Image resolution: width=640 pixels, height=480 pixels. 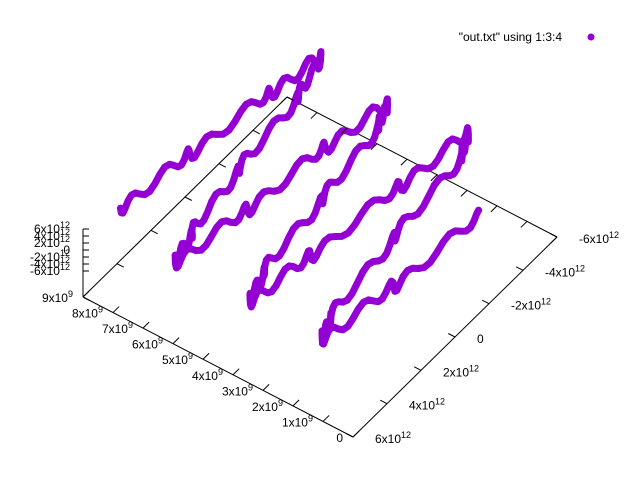 What do you see at coordinates (427, 405) in the screenshot?
I see `y-tick-label: 4x10¹²` at bounding box center [427, 405].